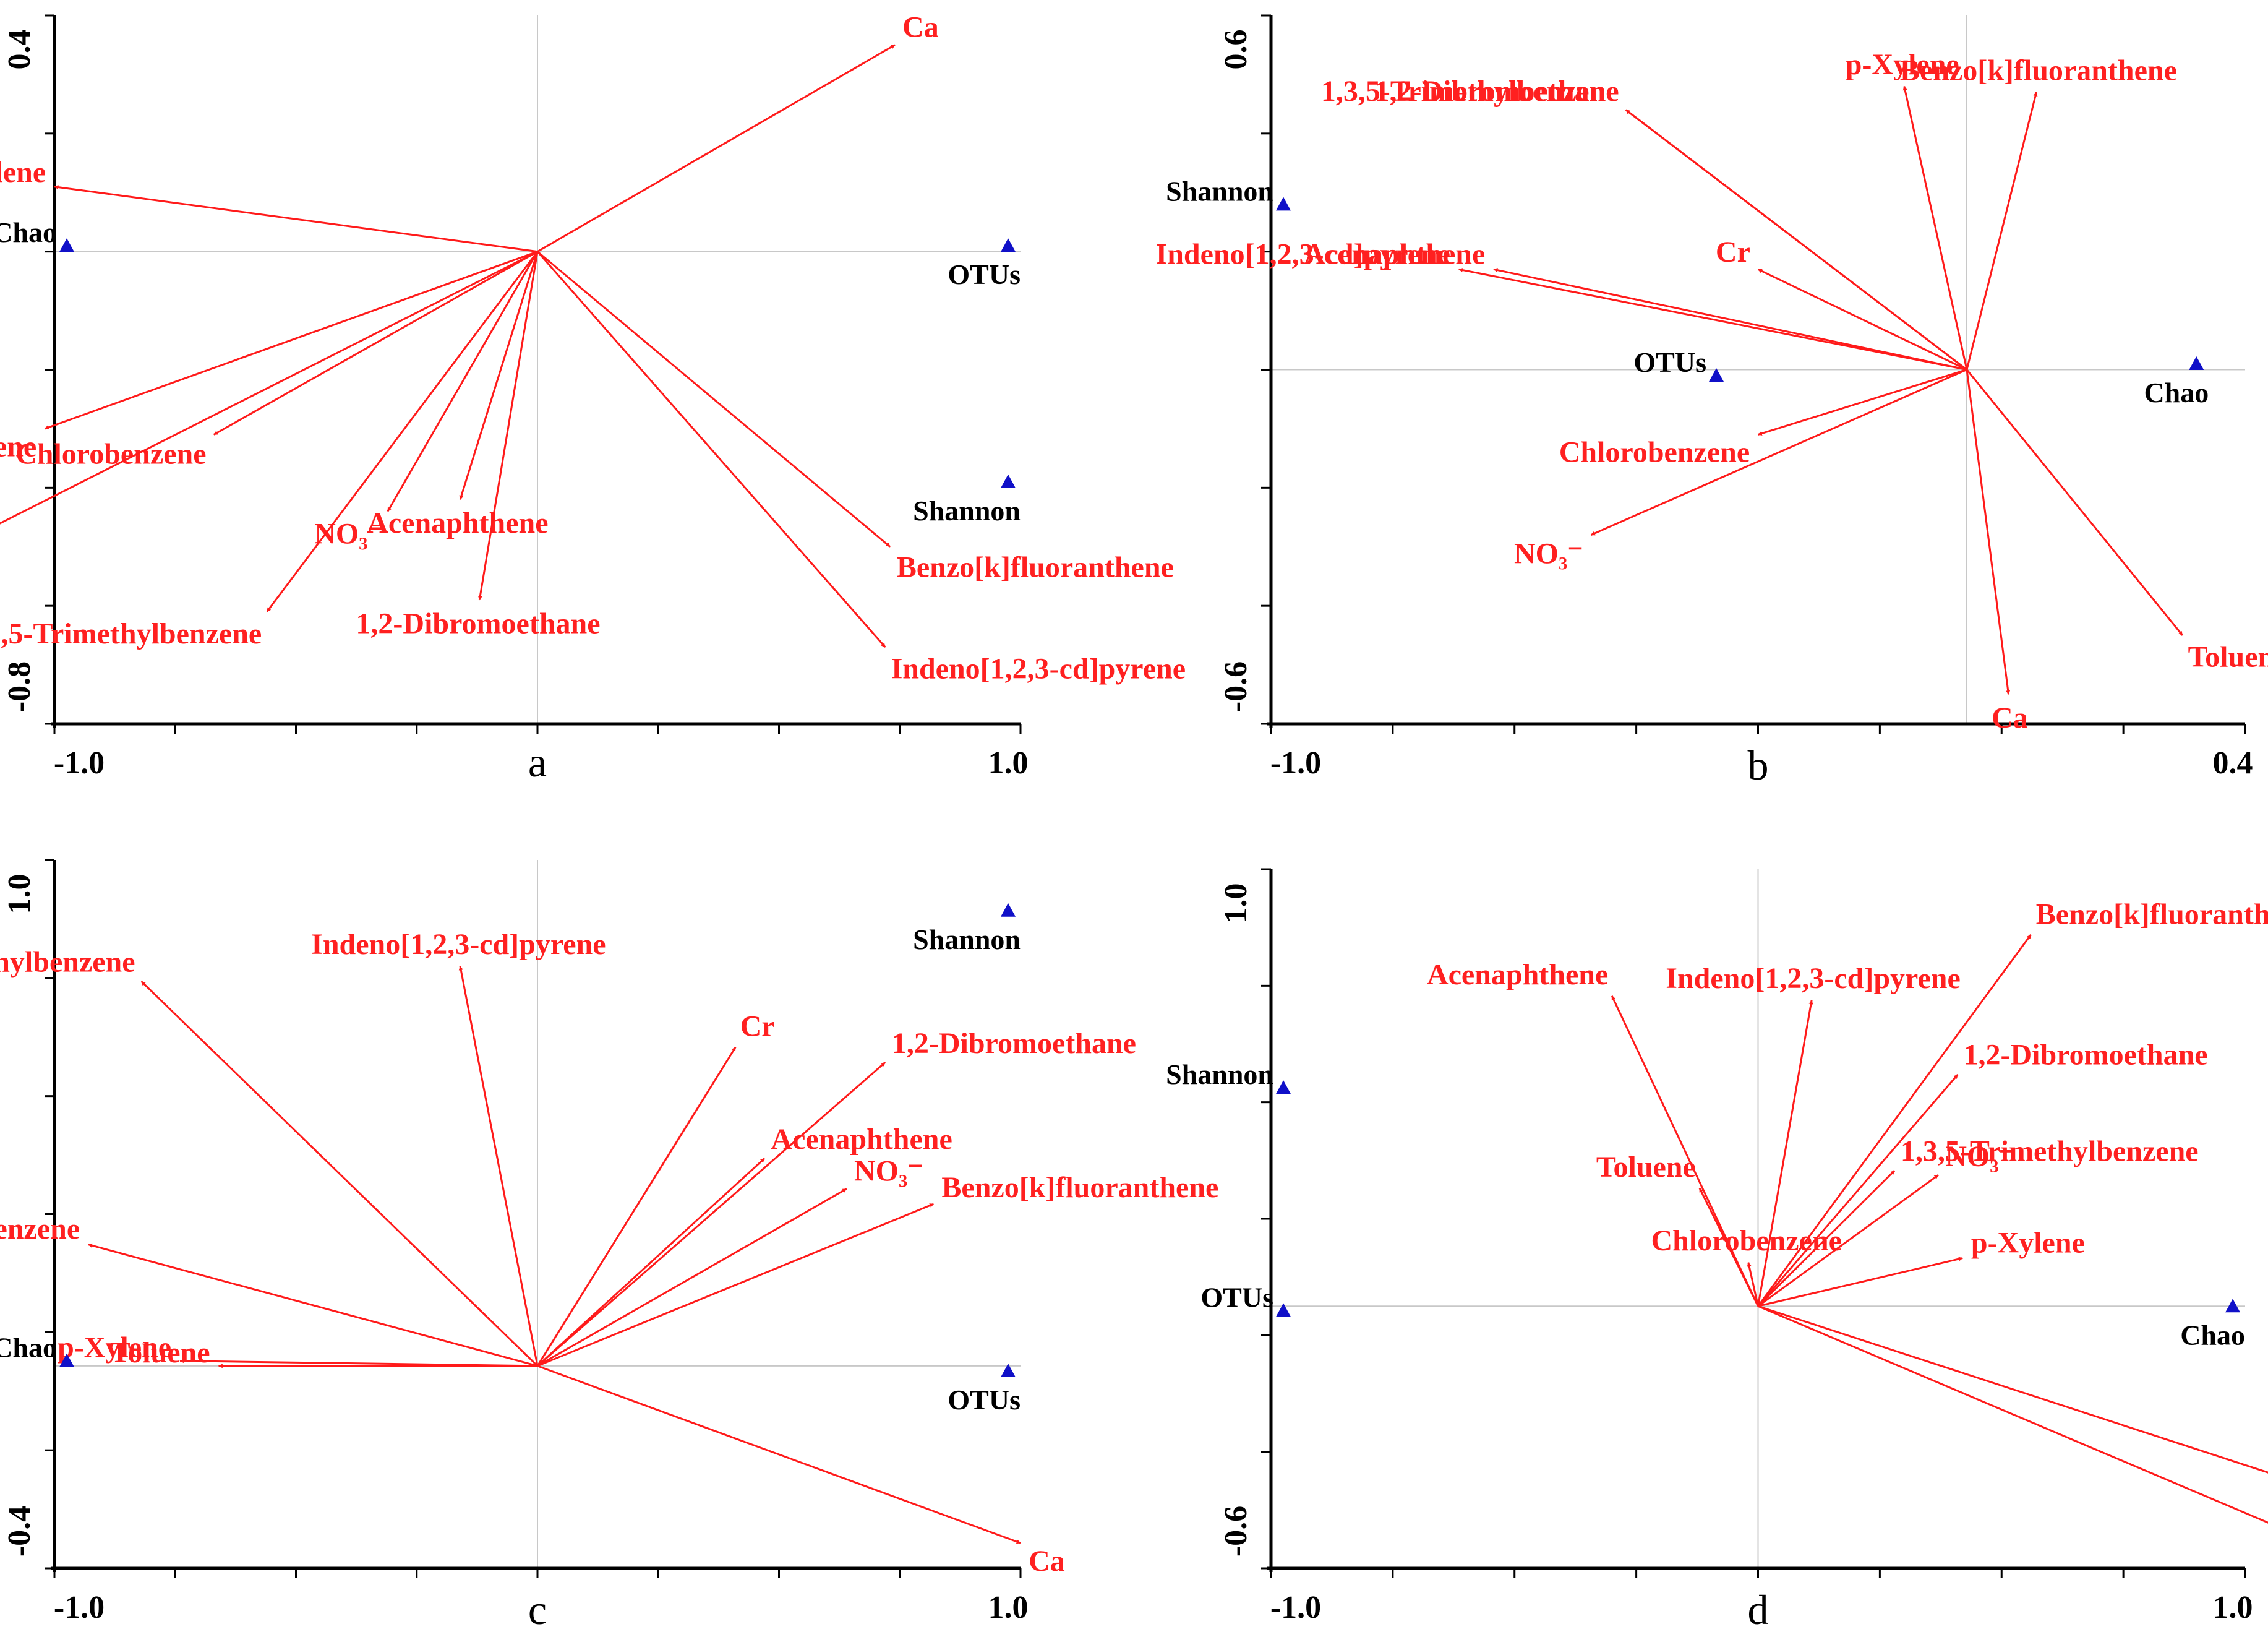  Describe the element at coordinates (19, 1532) in the screenshot. I see `y-tick-label-min: -0.4` at that location.